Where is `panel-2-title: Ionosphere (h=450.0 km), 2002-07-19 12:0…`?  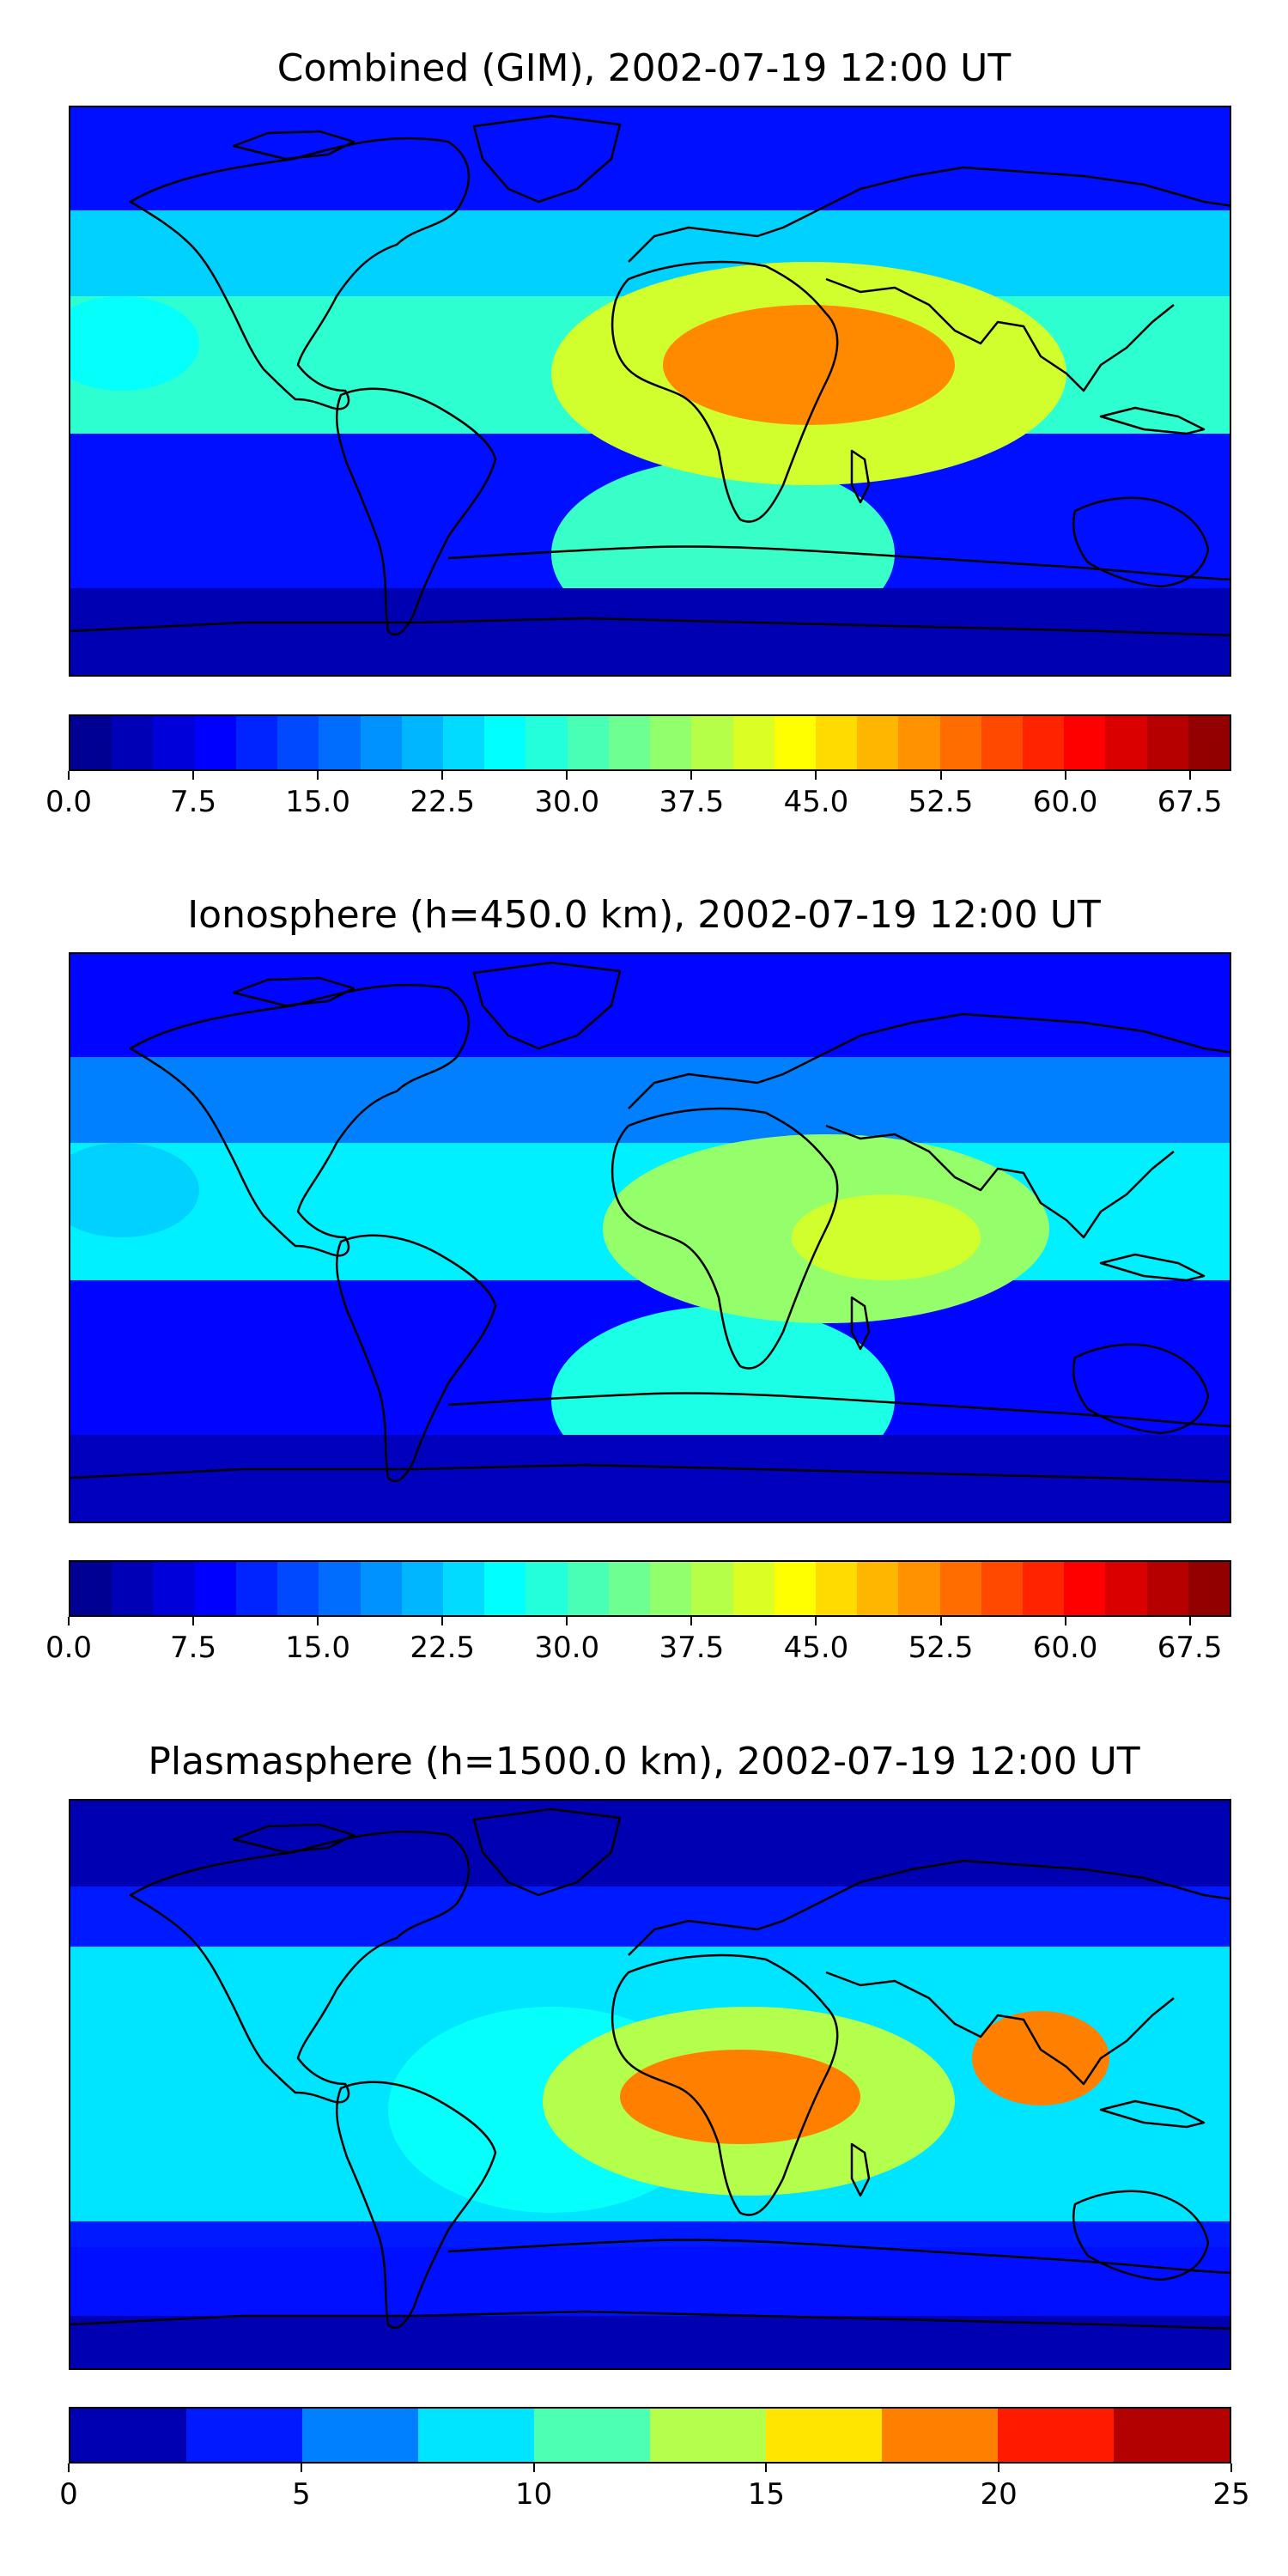
panel-2-title: Ionosphere (h=450.0 km), 2002-07-19 12:0… is located at coordinates (644, 915).